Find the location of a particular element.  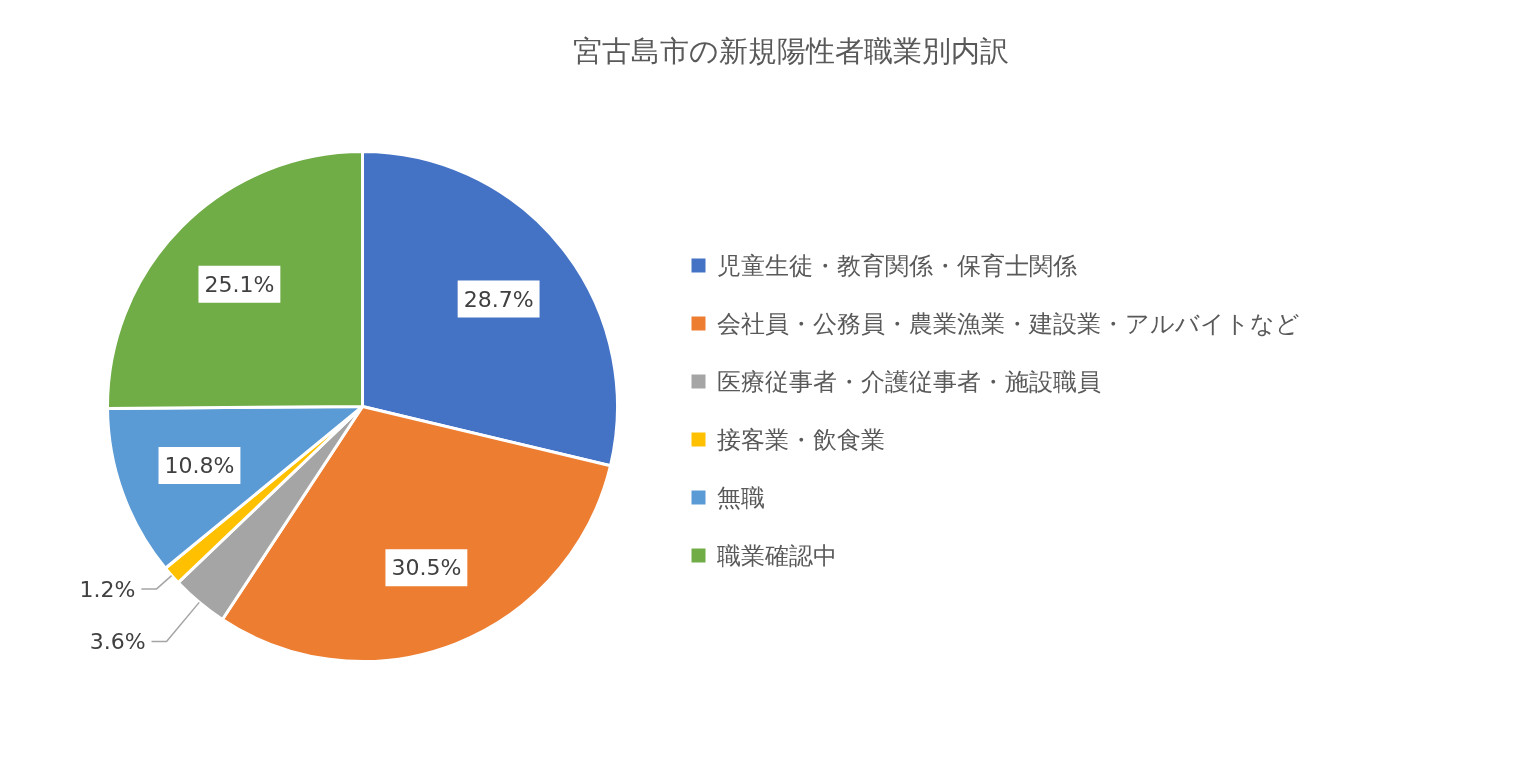

legend-label: 児童生徒・教育関係・保育士関係 is located at coordinates (896, 265).